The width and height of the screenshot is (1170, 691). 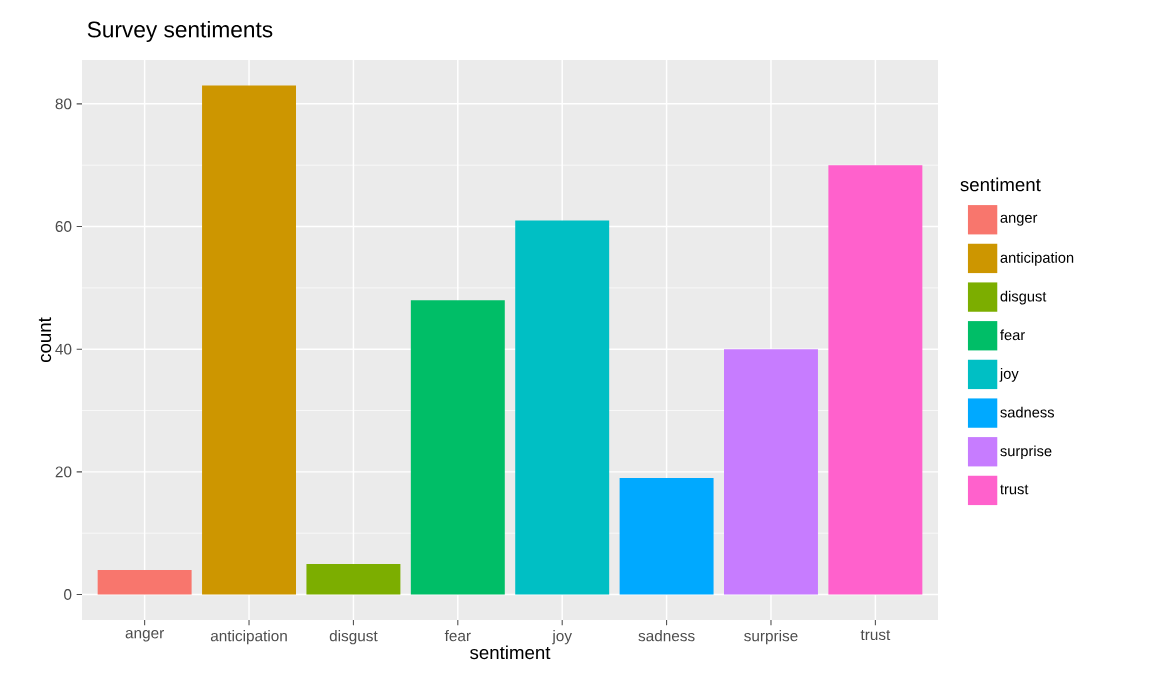 I want to click on y-tick-label: 80, so click(x=63, y=104).